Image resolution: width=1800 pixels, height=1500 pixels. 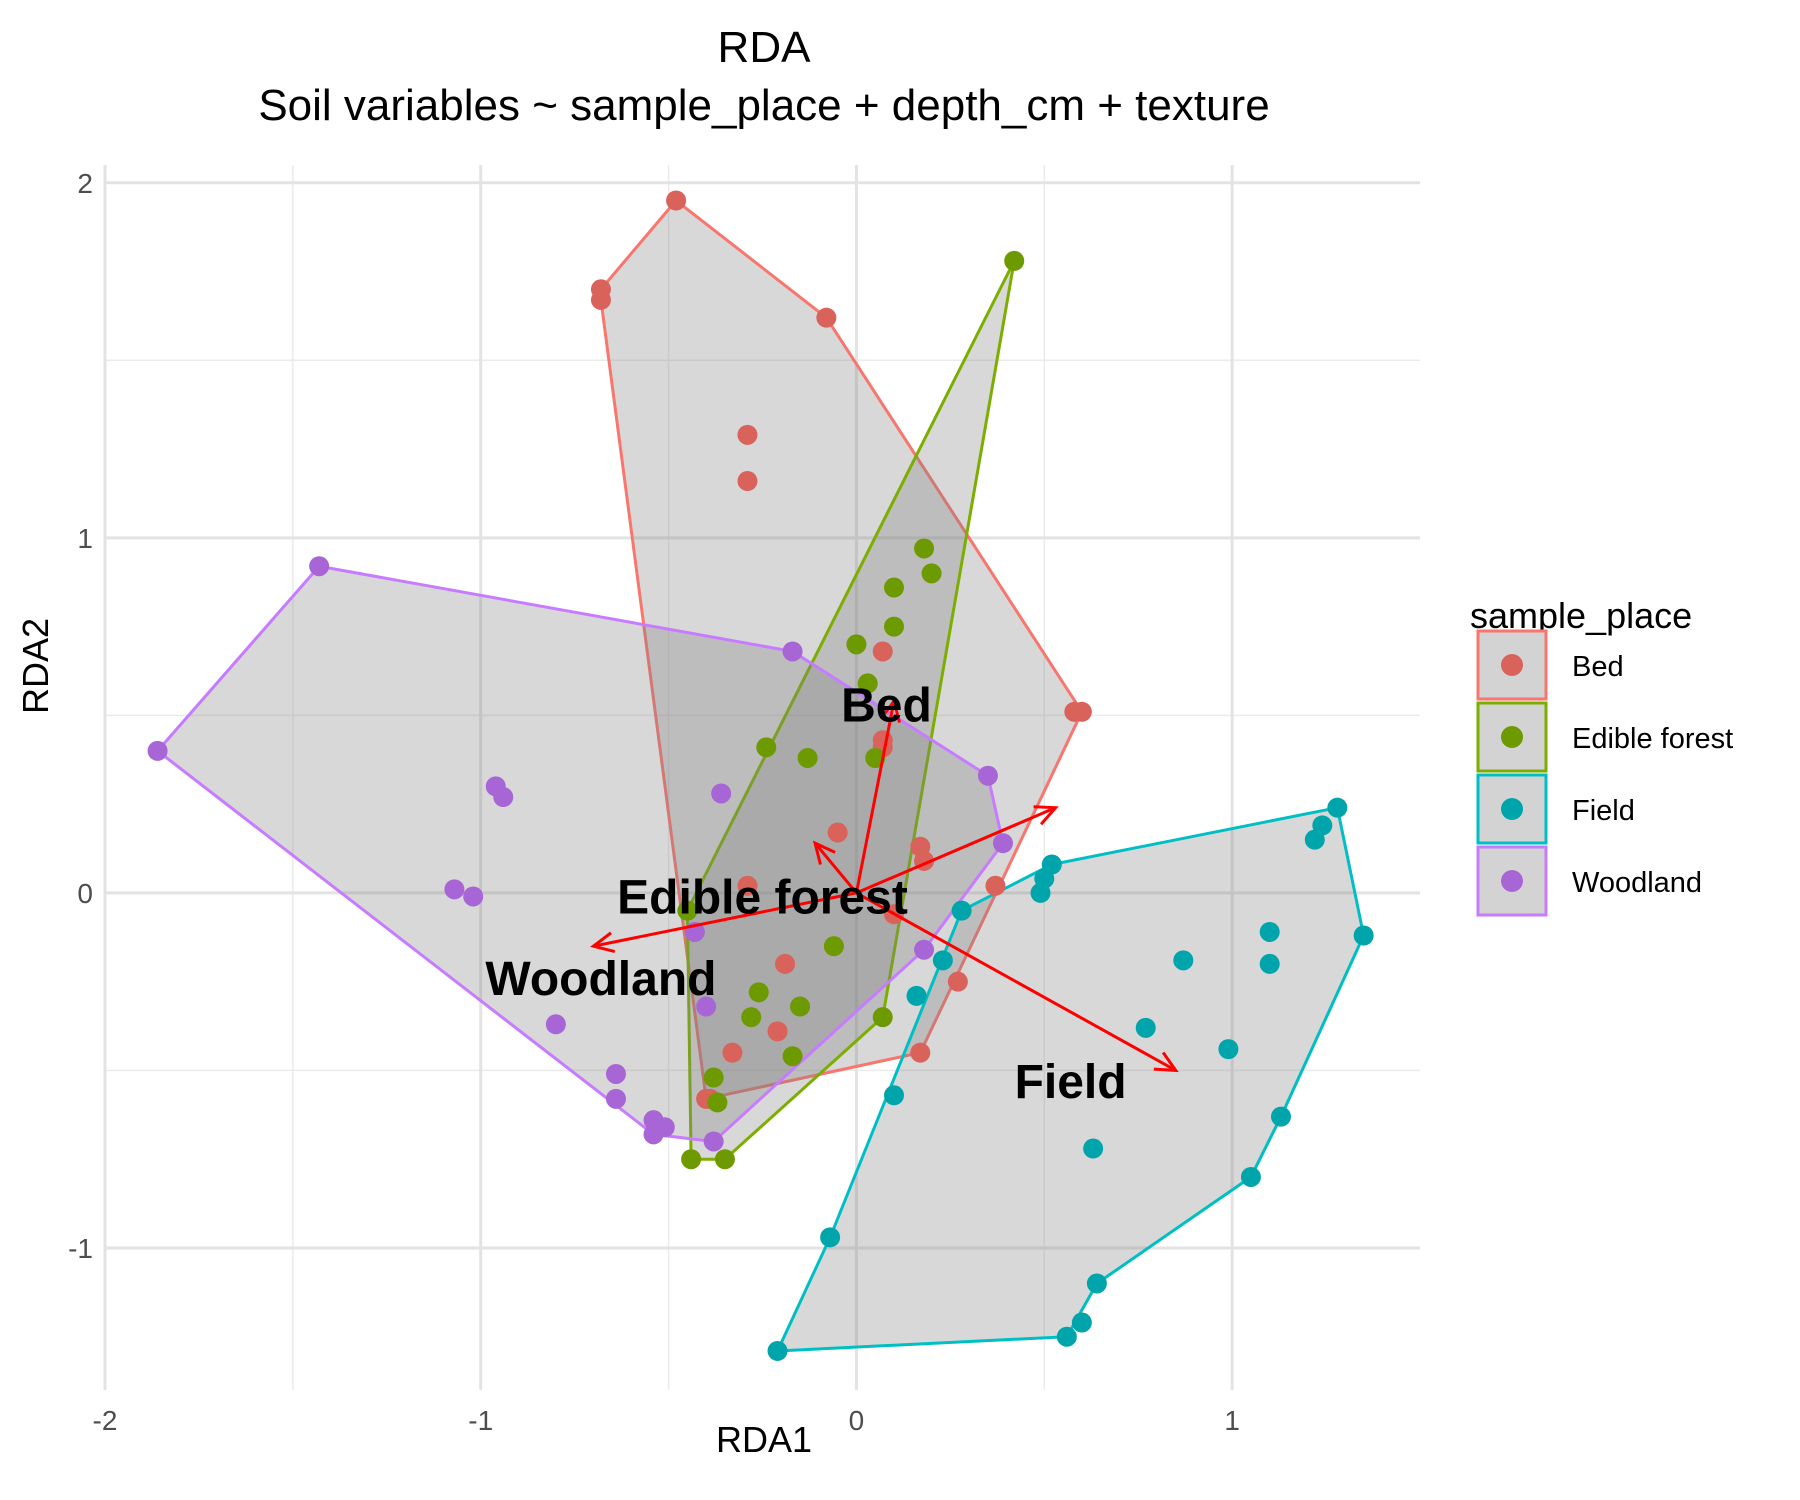 I want to click on y-tick-label: 2, so click(x=85, y=183).